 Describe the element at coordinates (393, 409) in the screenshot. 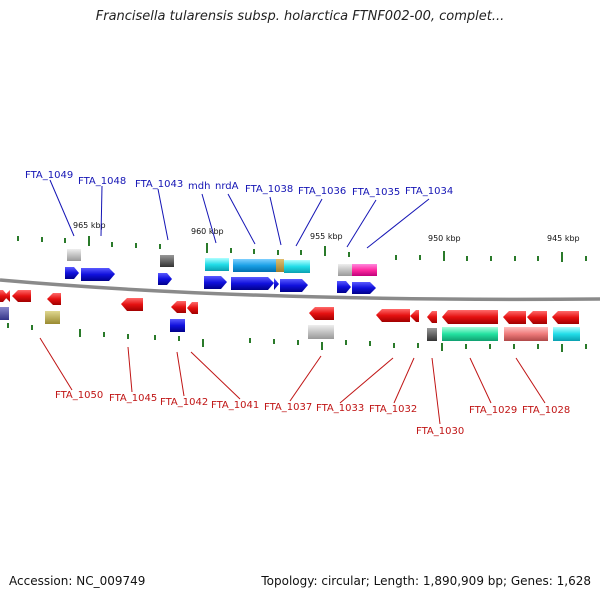

I see `gene-label-fta-1032: FTA_1032` at that location.